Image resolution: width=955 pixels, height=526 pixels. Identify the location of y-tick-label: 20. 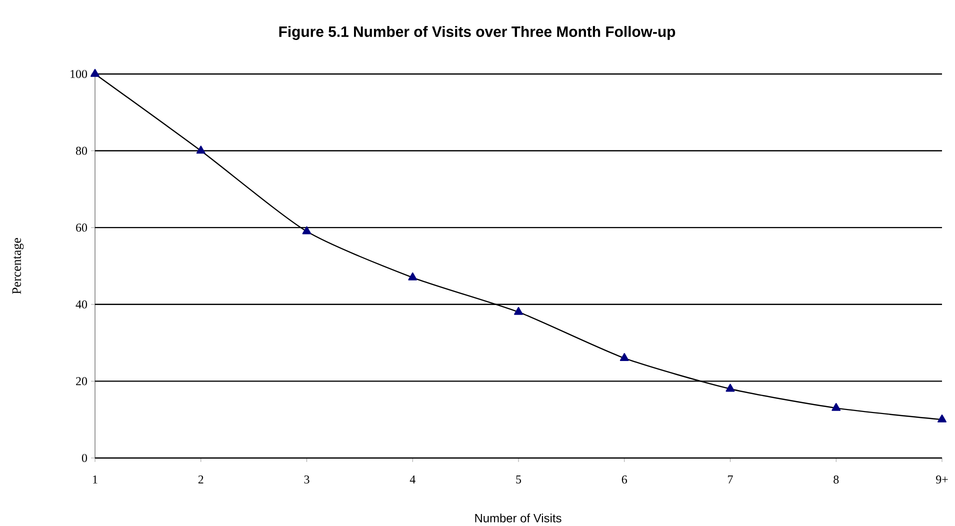
(82, 381).